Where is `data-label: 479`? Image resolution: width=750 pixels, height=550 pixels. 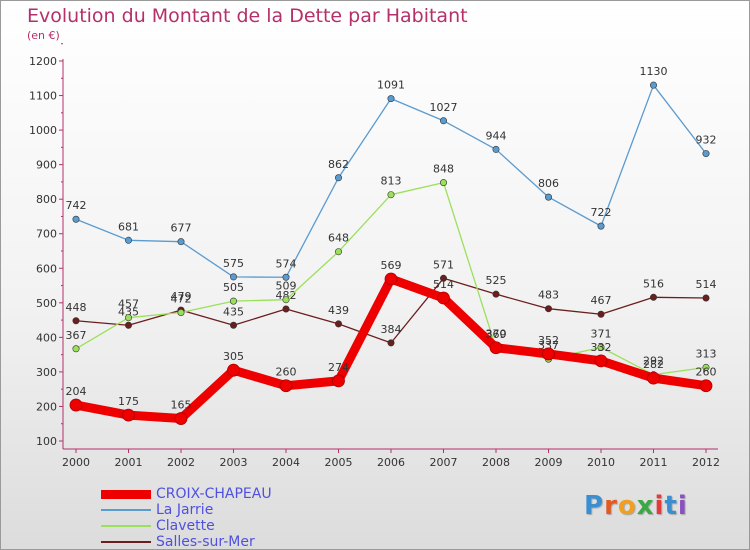
data-label: 479 is located at coordinates (181, 296).